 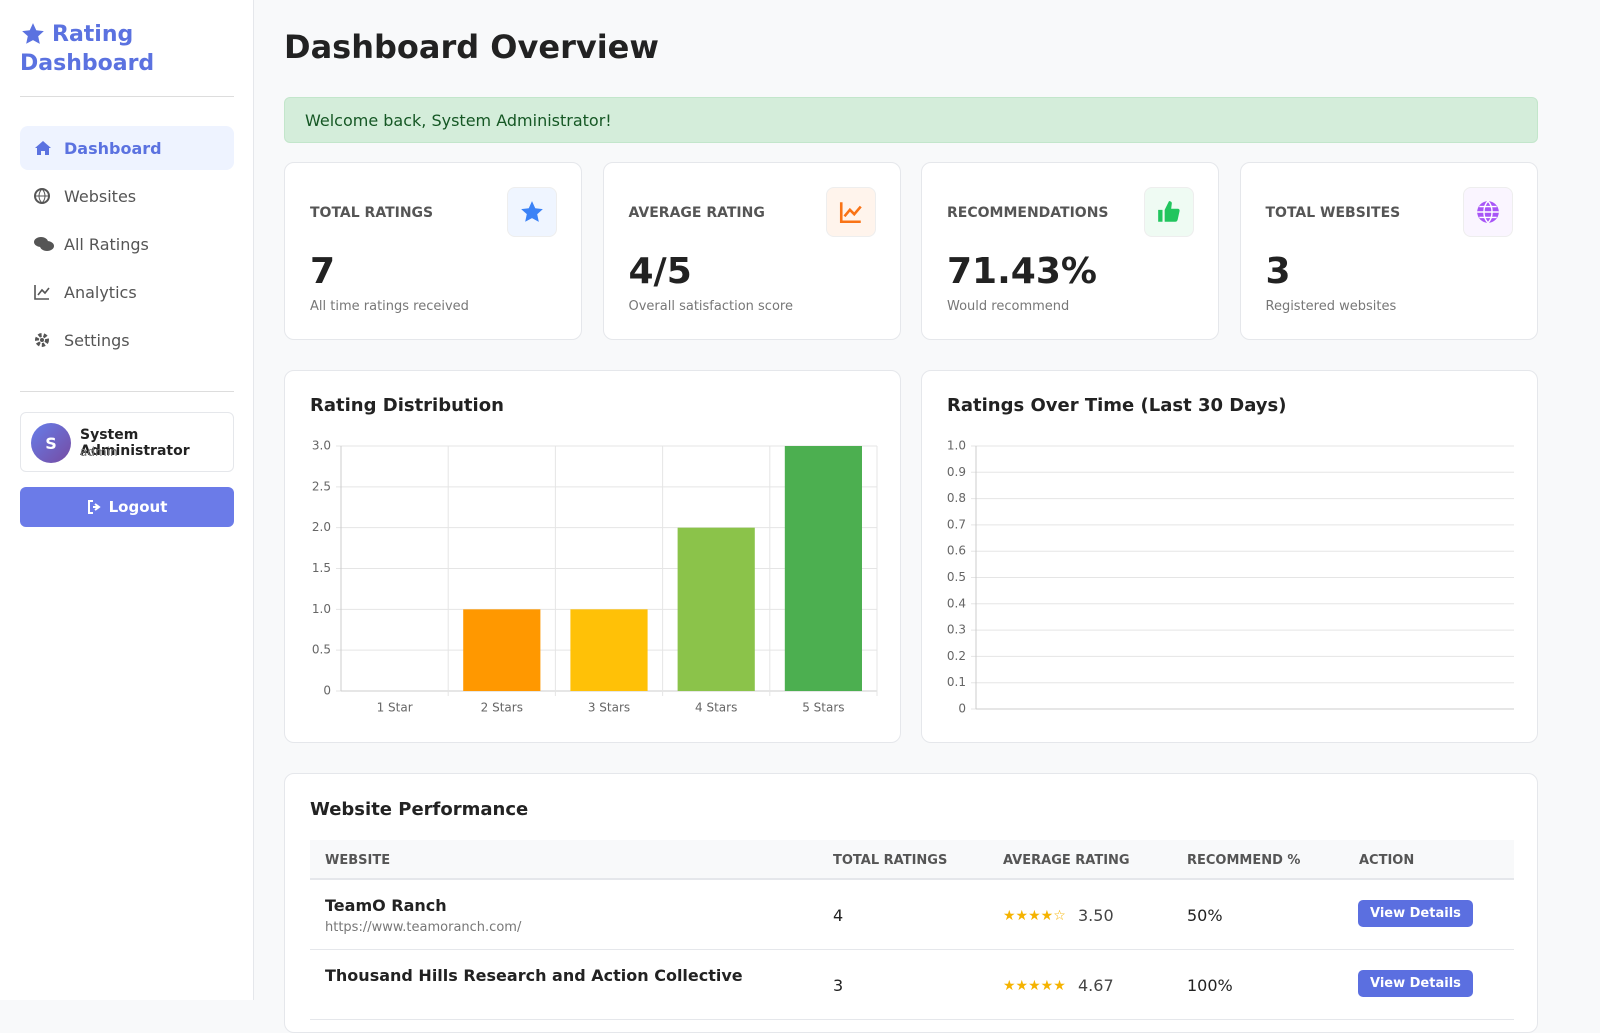 What do you see at coordinates (423, 927) in the screenshot?
I see `website-url: https://www.teamoranch.com/` at bounding box center [423, 927].